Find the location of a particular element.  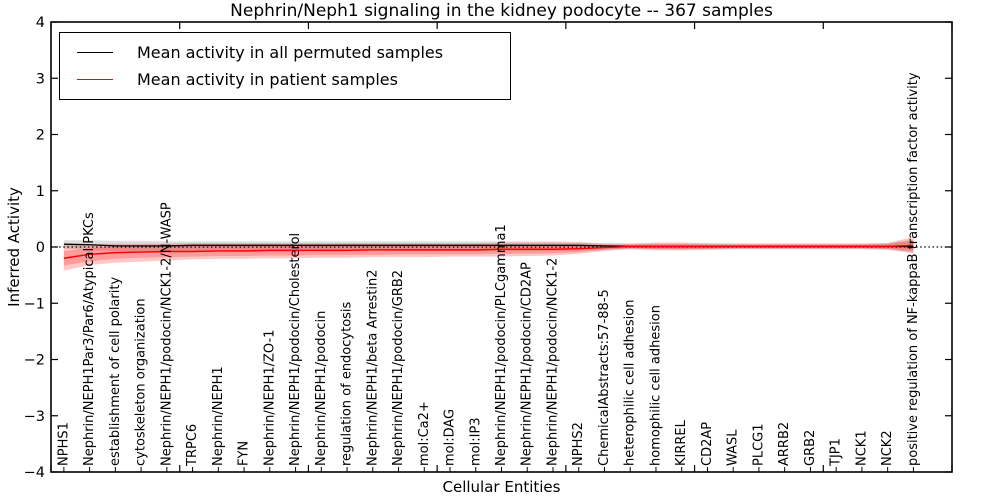

entity-label: GRB2 is located at coordinates (810, 448).